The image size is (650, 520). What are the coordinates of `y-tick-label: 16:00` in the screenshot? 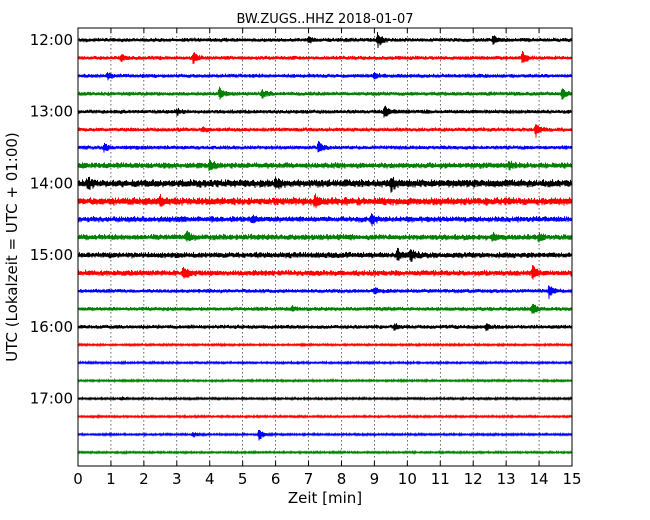 It's located at (51, 327).